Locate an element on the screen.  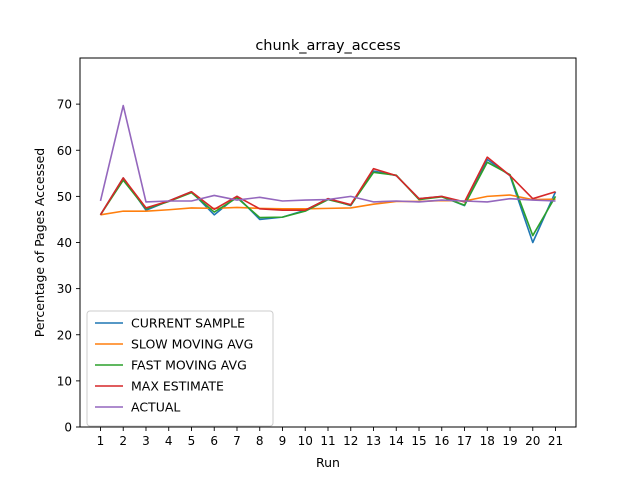
x-tick-label: 14 is located at coordinates (396, 441).